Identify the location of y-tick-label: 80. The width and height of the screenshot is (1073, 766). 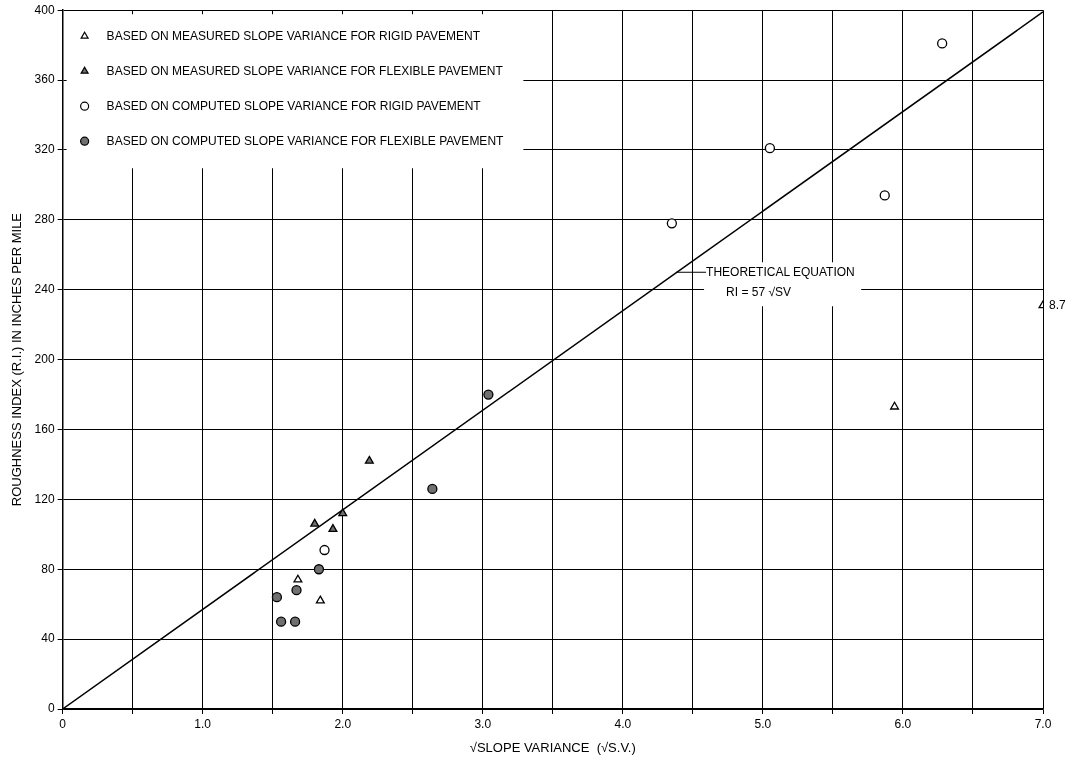
(48, 568).